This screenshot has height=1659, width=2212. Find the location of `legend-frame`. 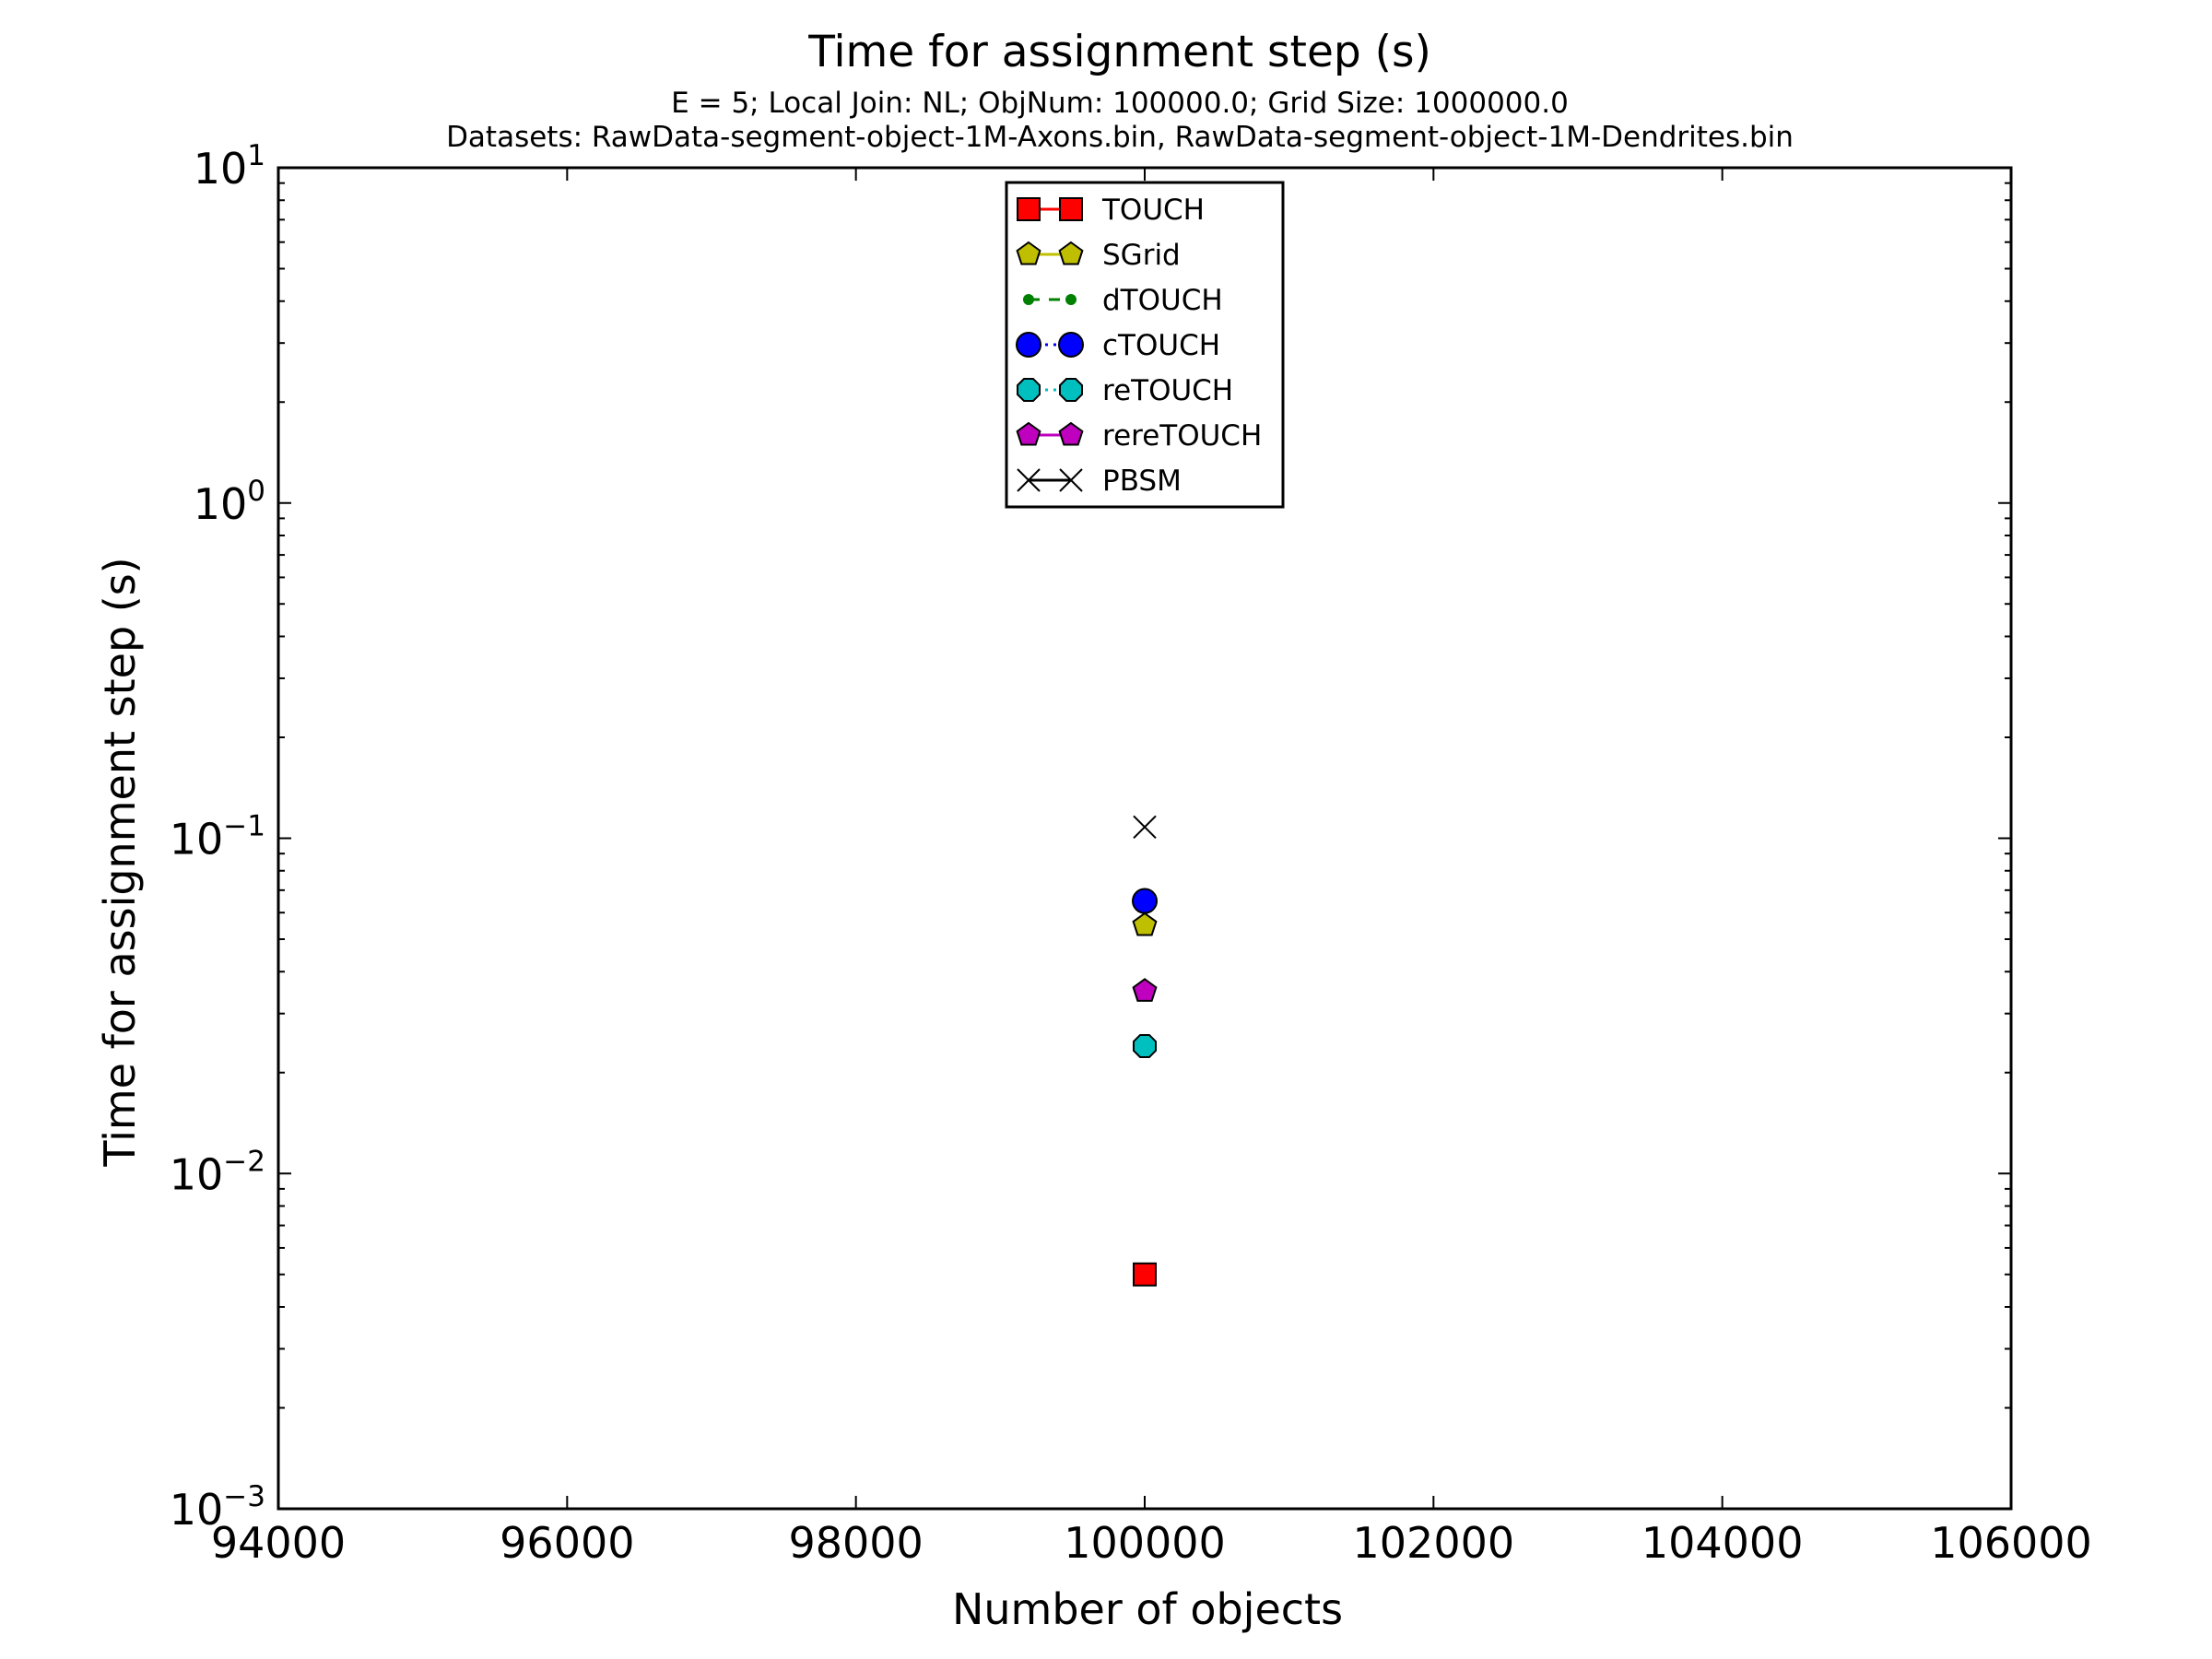

legend-frame is located at coordinates (1145, 345).